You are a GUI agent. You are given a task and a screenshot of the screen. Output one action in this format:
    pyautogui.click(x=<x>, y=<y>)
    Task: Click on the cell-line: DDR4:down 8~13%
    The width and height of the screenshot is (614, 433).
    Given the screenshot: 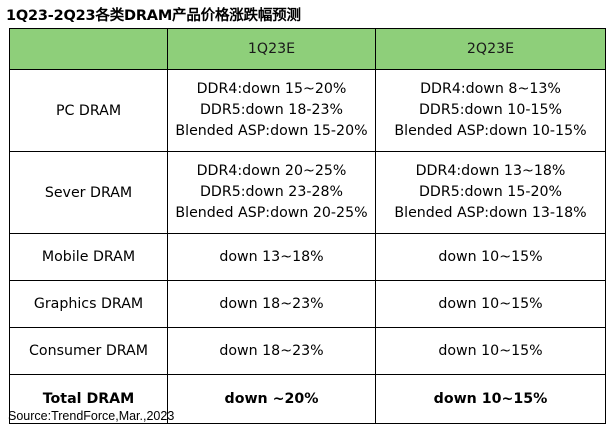 What is the action you would take?
    pyautogui.click(x=490, y=89)
    